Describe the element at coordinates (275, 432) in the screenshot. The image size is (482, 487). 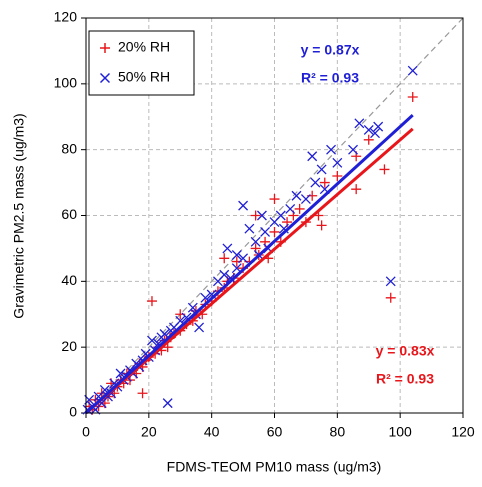
I see `x-tick-label: 60` at that location.